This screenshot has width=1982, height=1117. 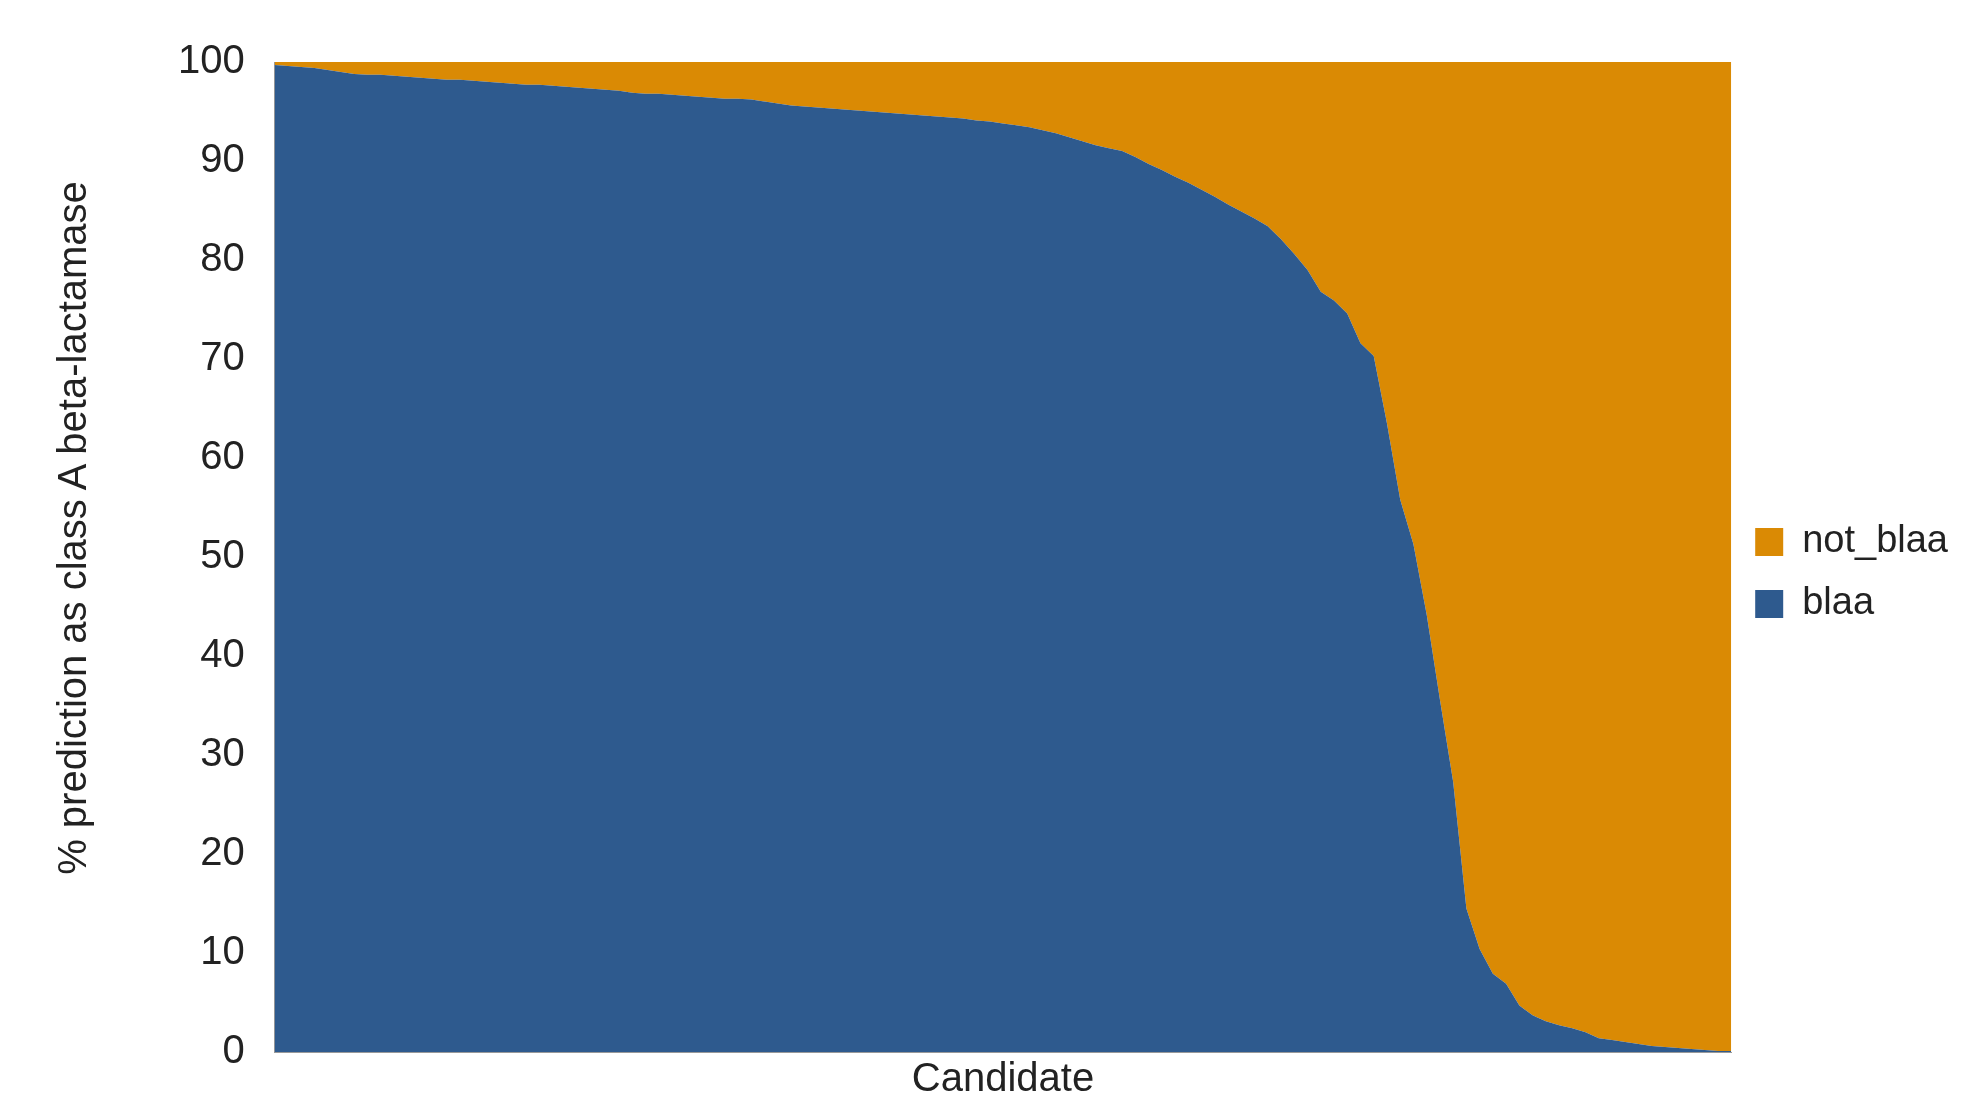 I want to click on y-tick-label: 50, so click(x=222, y=554).